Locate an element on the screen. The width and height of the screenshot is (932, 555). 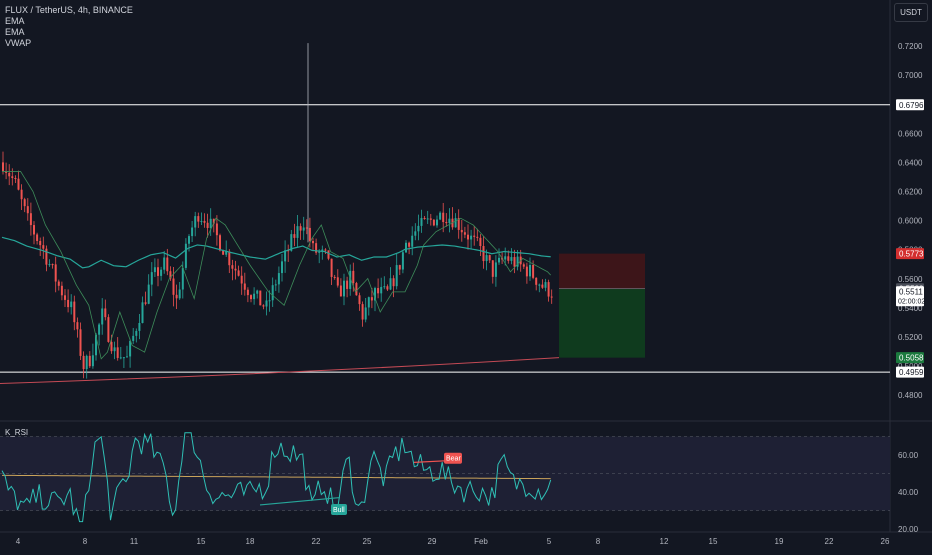
stop-loss-zone is located at coordinates (602, 271).